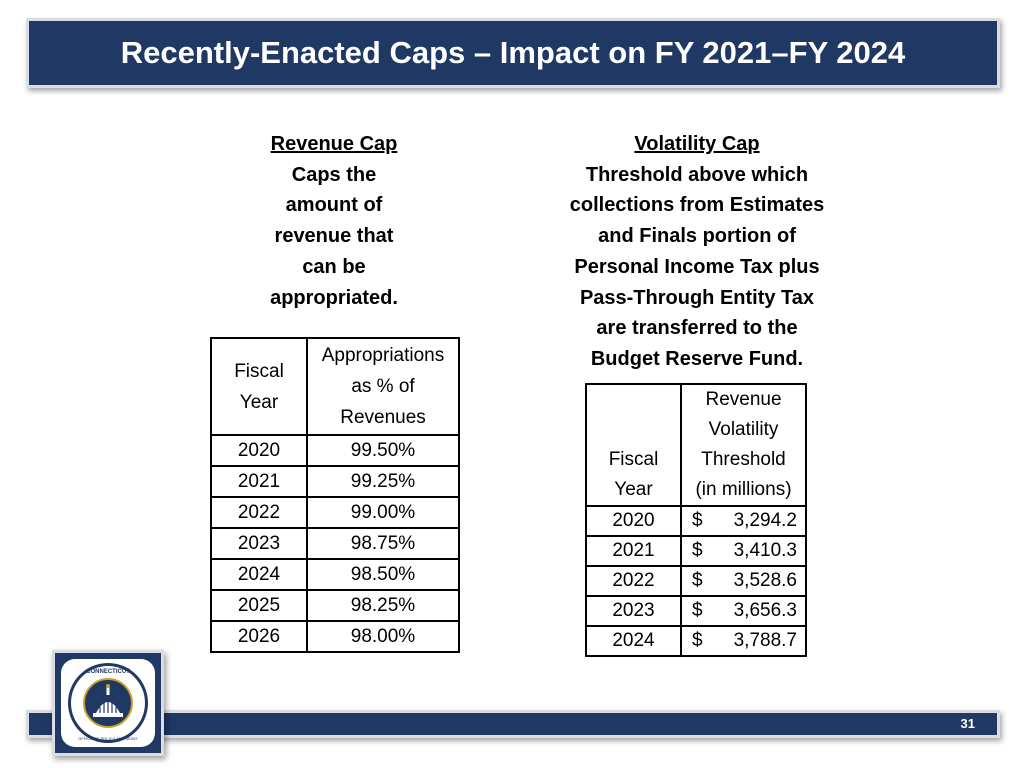 This screenshot has height=768, width=1024. What do you see at coordinates (765, 550) in the screenshot?
I see `threshold-value: 3,410.3` at bounding box center [765, 550].